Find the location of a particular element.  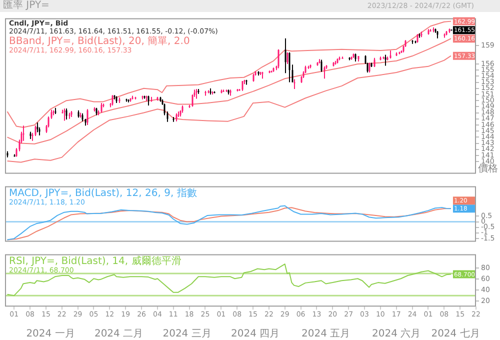

x2-tick-label: 2024 六月 is located at coordinates (396, 334).